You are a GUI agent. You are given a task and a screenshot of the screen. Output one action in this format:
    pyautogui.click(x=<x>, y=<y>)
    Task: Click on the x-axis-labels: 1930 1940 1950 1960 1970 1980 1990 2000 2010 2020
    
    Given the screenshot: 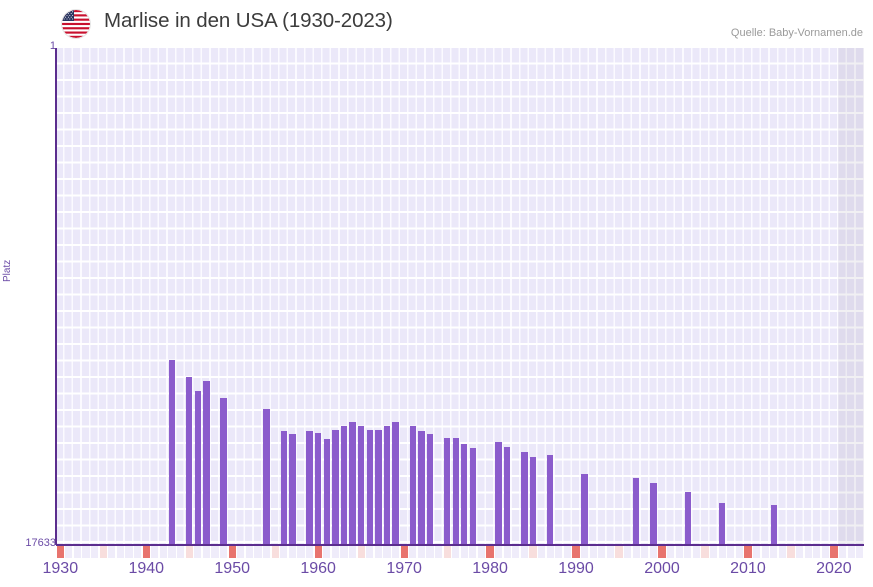 What is the action you would take?
    pyautogui.click(x=436, y=573)
    